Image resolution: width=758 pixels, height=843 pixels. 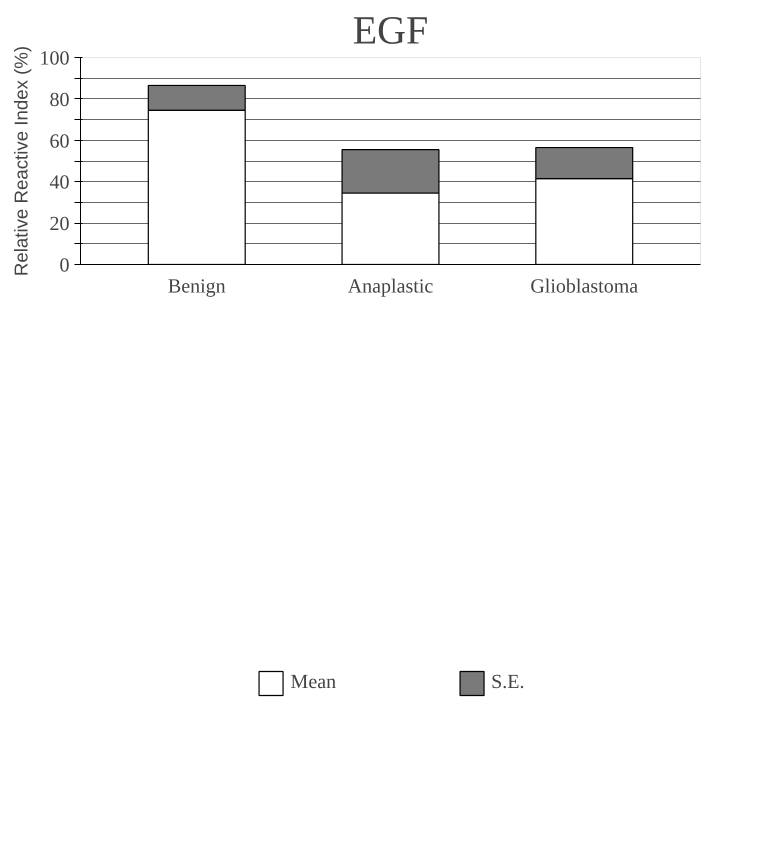 I want to click on x-tick-label: Benign, so click(x=197, y=287).